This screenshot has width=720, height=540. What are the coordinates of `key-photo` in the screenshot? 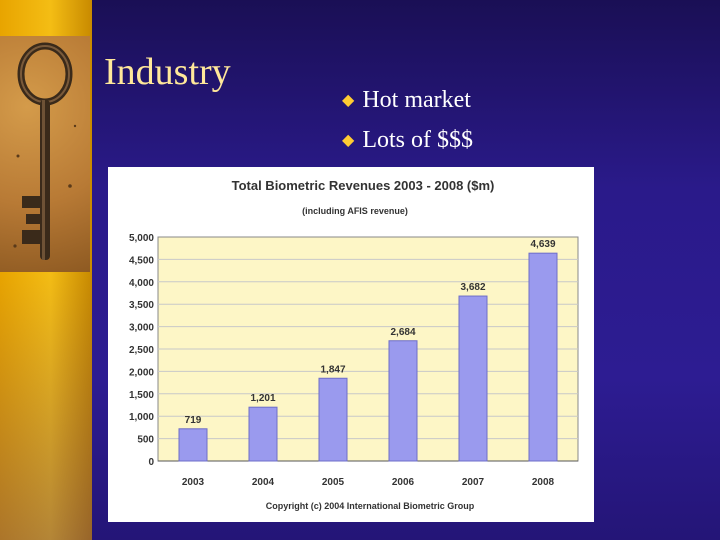 It's located at (45, 154).